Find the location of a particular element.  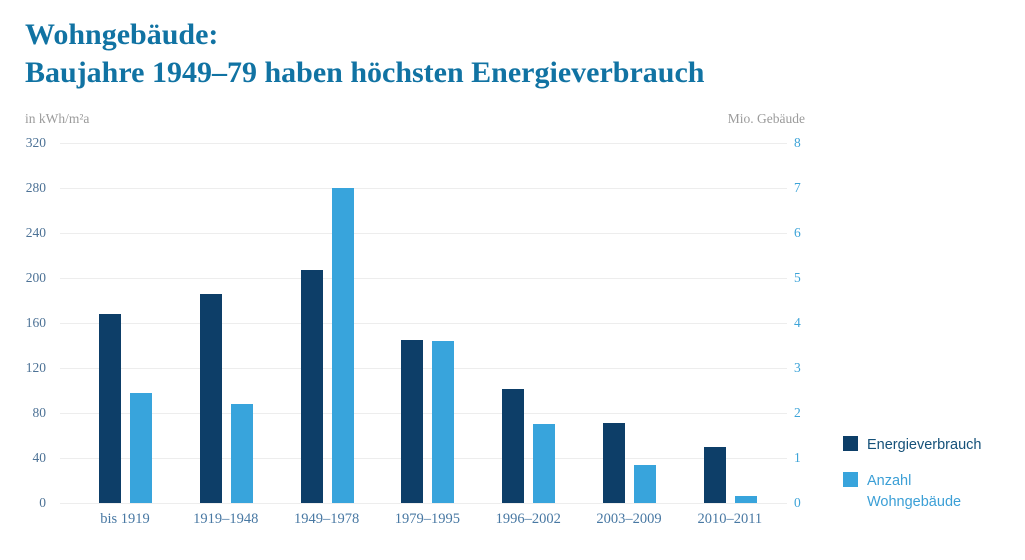

x-category-label: bis 1919 is located at coordinates (125, 519).